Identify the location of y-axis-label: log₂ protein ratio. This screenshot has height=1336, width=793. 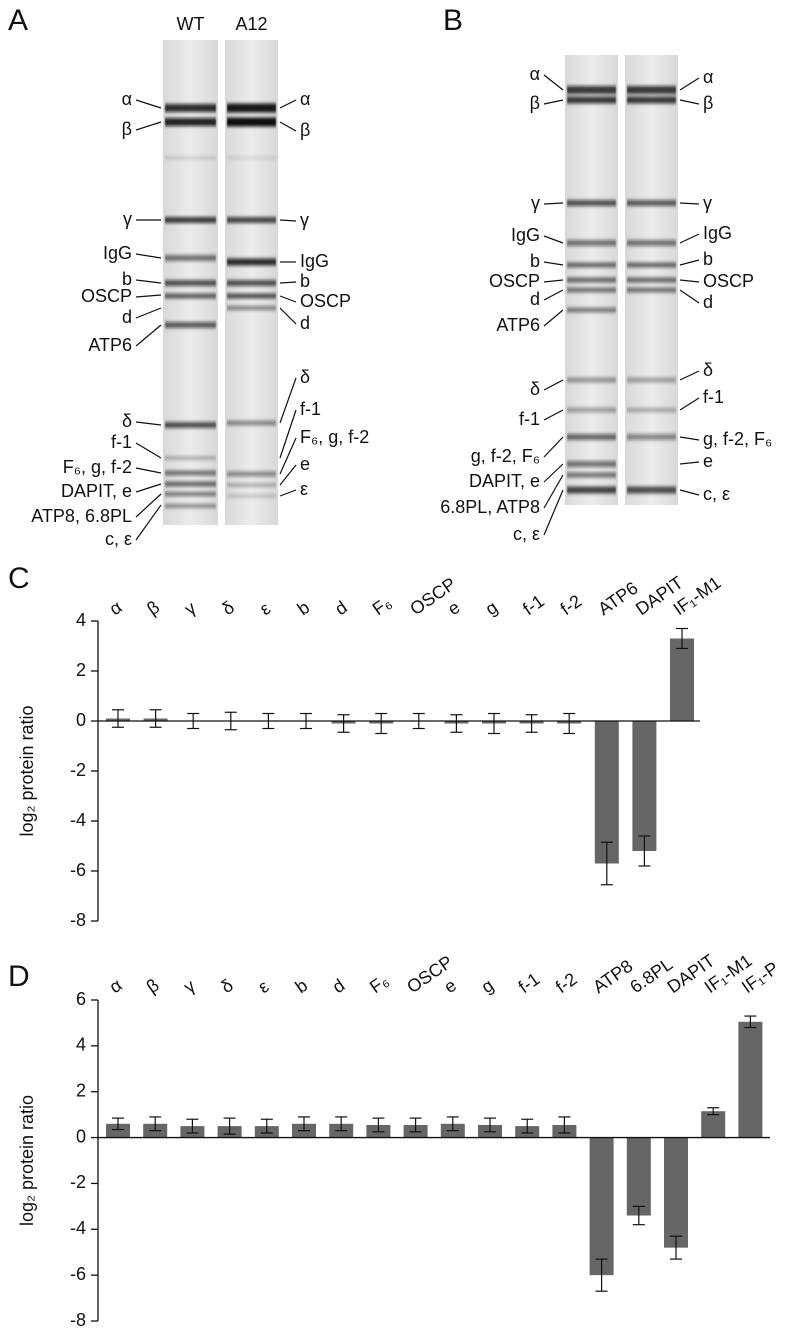
(27, 1160).